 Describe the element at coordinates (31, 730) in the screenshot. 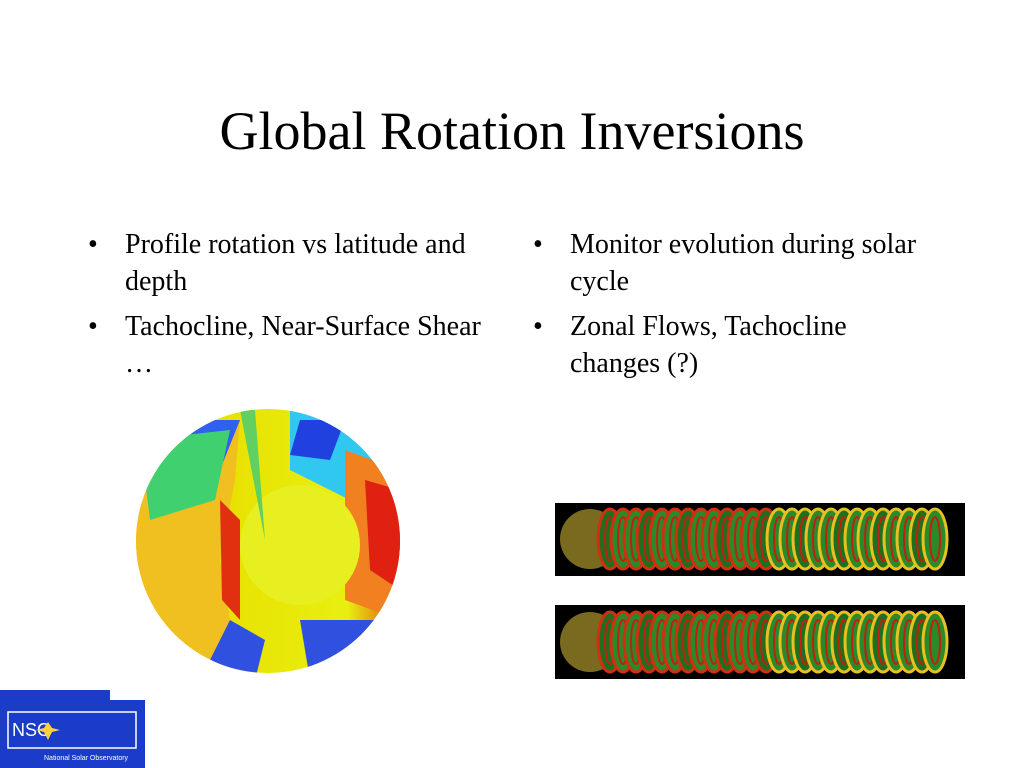

I see `logo-abbr: NSO` at that location.